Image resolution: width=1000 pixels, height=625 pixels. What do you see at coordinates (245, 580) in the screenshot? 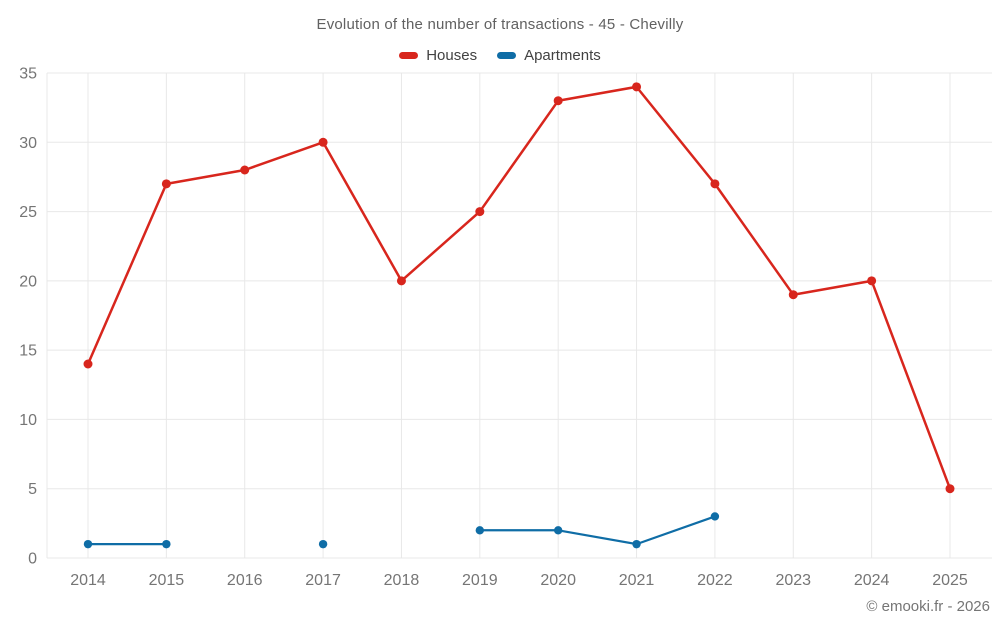
I see `x-axis-tick-label: 2016` at bounding box center [245, 580].